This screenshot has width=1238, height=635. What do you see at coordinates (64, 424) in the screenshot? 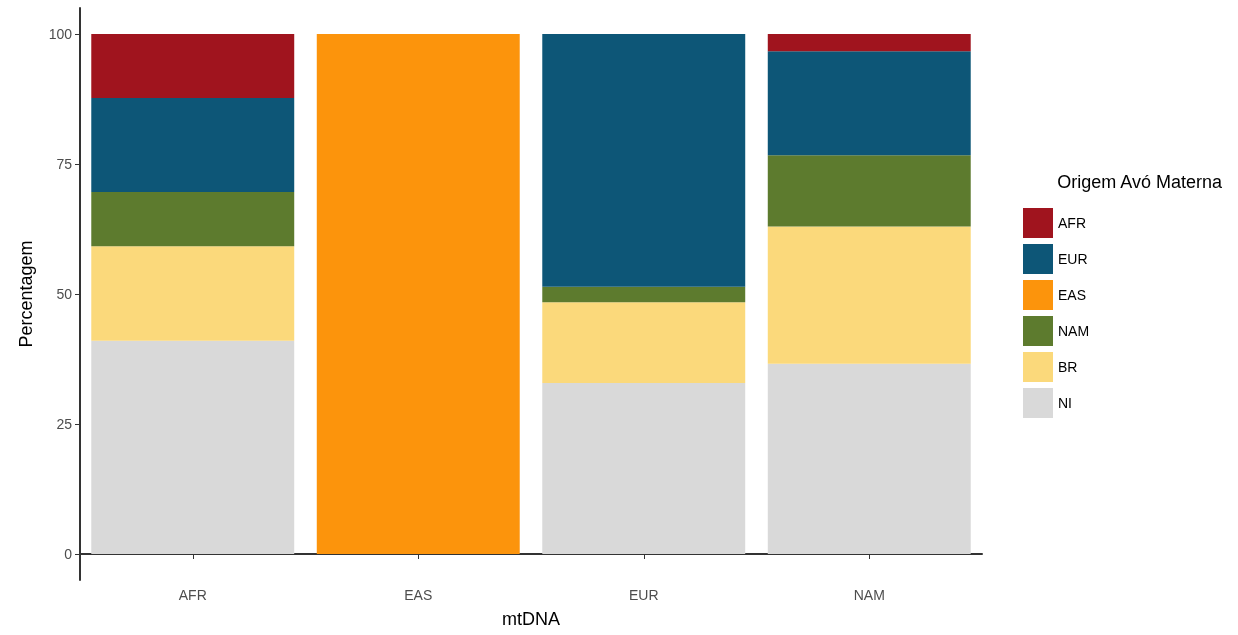
I see `y-tick-label: 25` at bounding box center [64, 424].